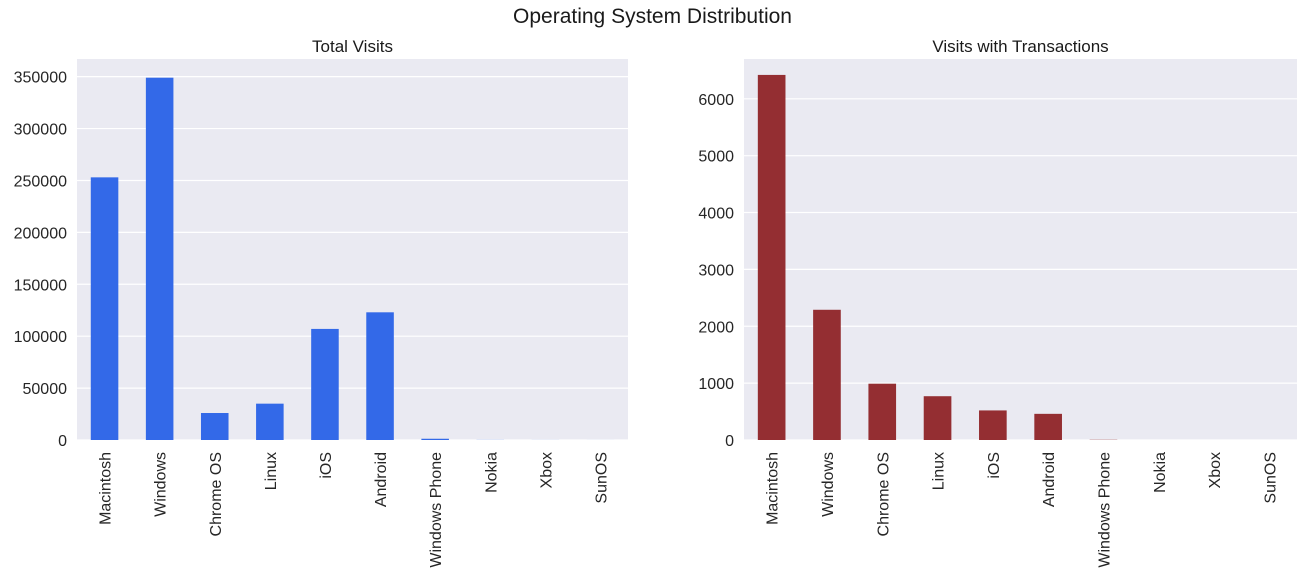 The image size is (1305, 583). What do you see at coordinates (40, 78) in the screenshot?
I see `y-tick-label: 350000` at bounding box center [40, 78].